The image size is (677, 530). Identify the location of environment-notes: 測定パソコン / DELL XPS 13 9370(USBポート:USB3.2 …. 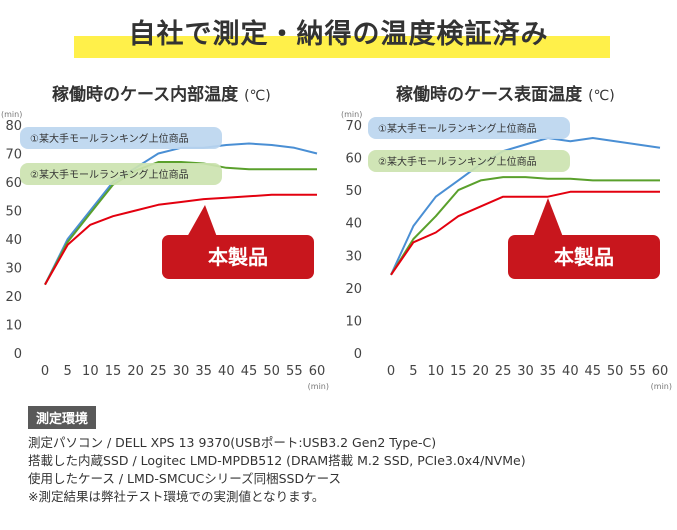
(277, 470).